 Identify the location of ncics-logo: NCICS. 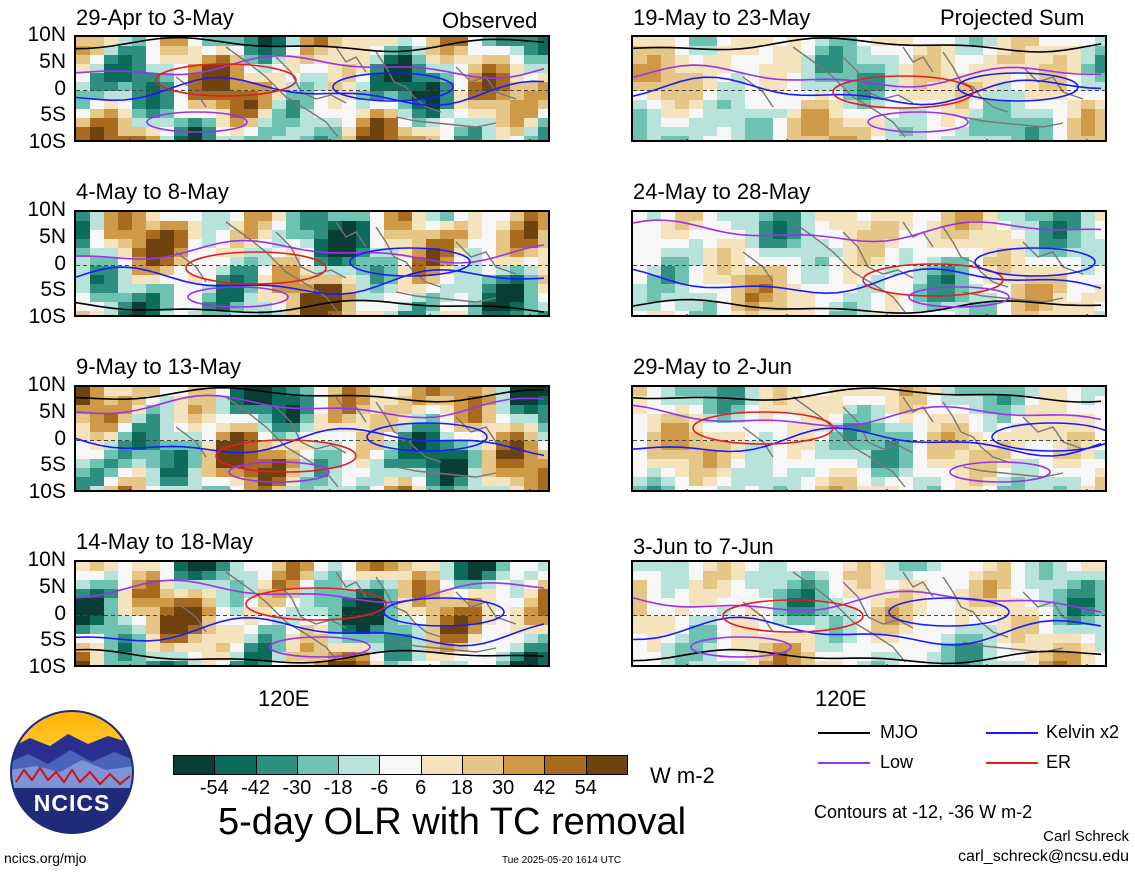
(72, 772).